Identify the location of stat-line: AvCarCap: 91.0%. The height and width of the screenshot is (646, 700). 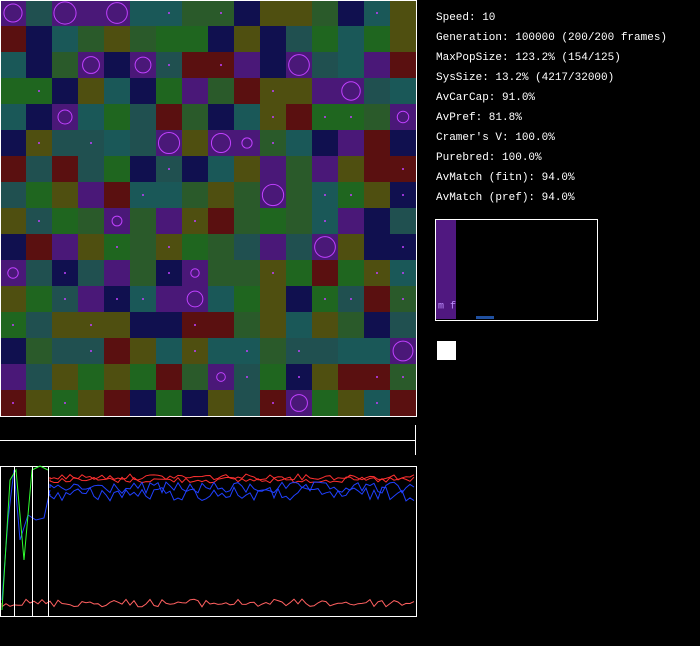
(485, 98).